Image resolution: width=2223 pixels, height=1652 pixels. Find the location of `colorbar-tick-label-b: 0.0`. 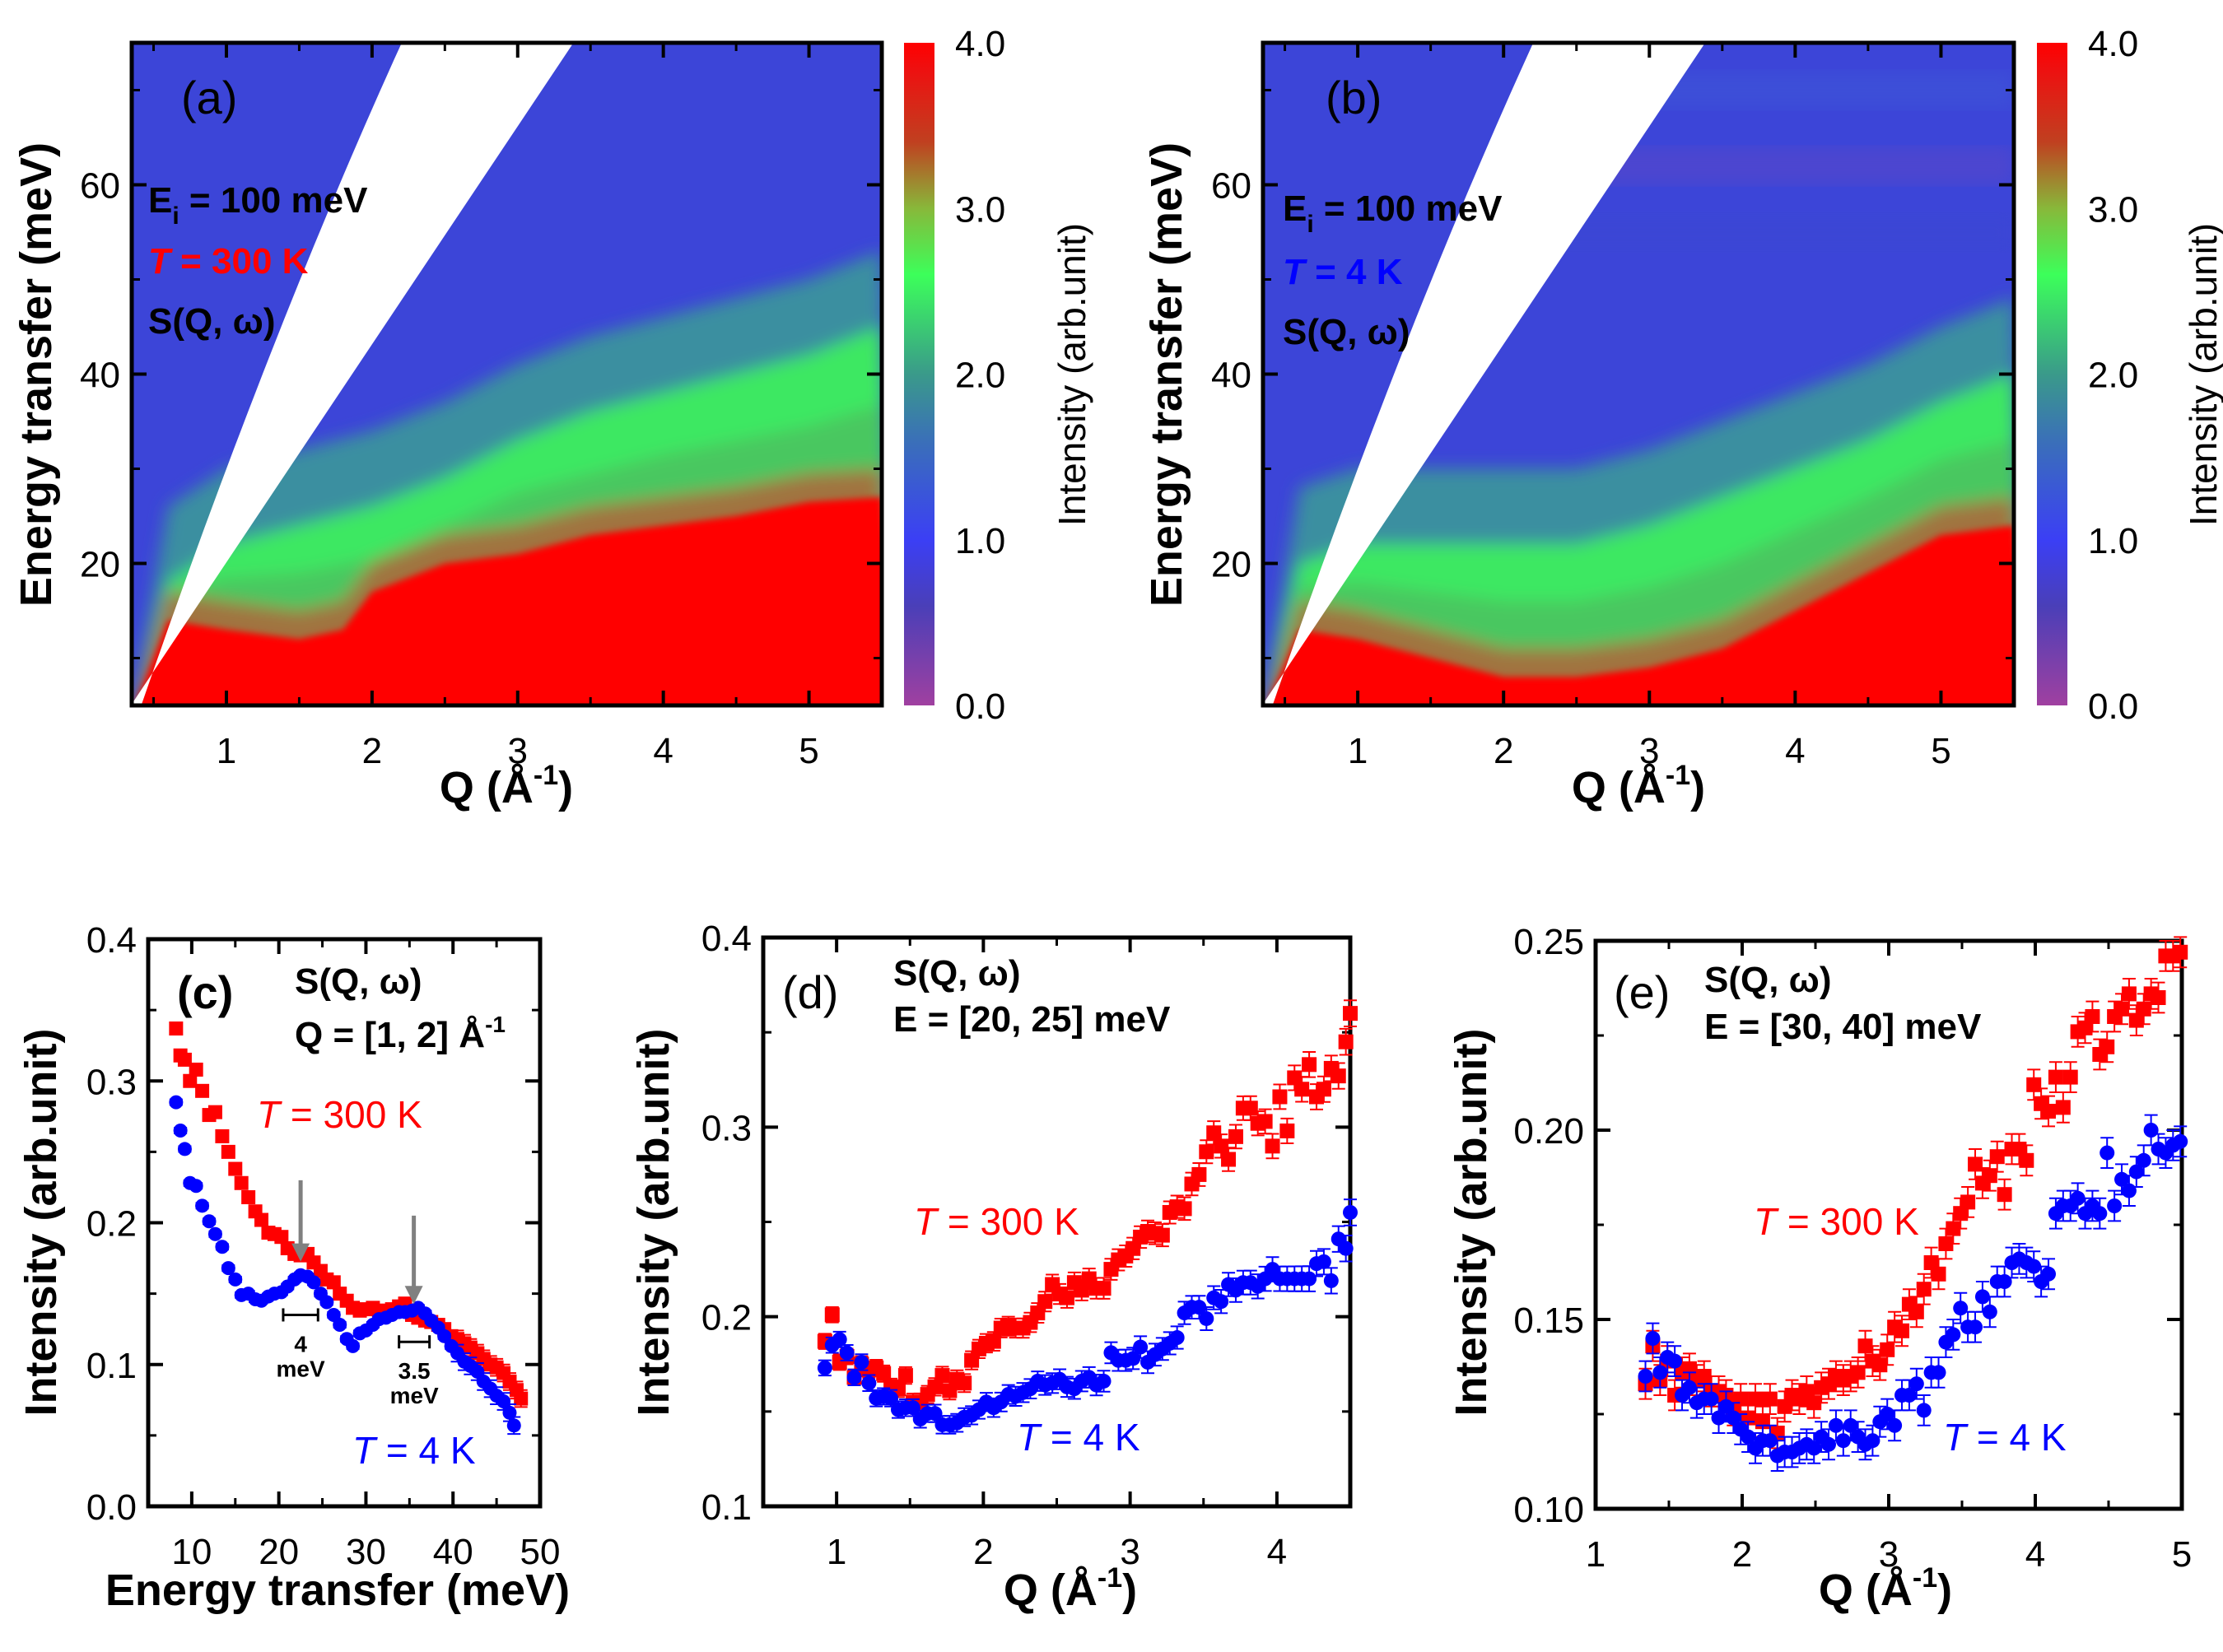

colorbar-tick-label-b: 0.0 is located at coordinates (2113, 706).